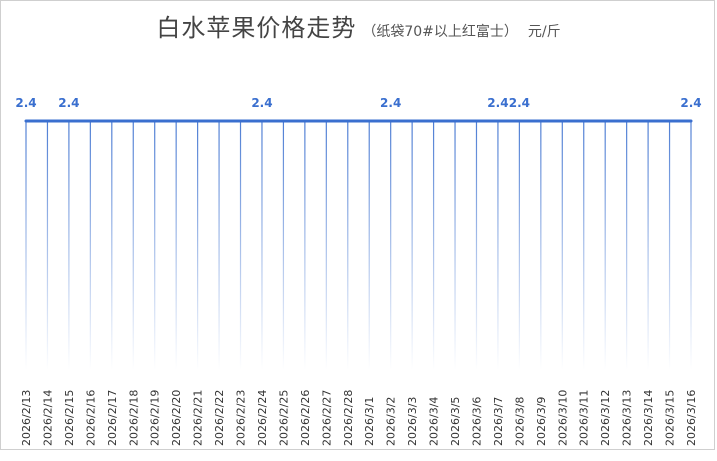 This screenshot has width=717, height=461. Describe the element at coordinates (326, 418) in the screenshot. I see `x-tick-label-14: 2026/2/27` at that location.